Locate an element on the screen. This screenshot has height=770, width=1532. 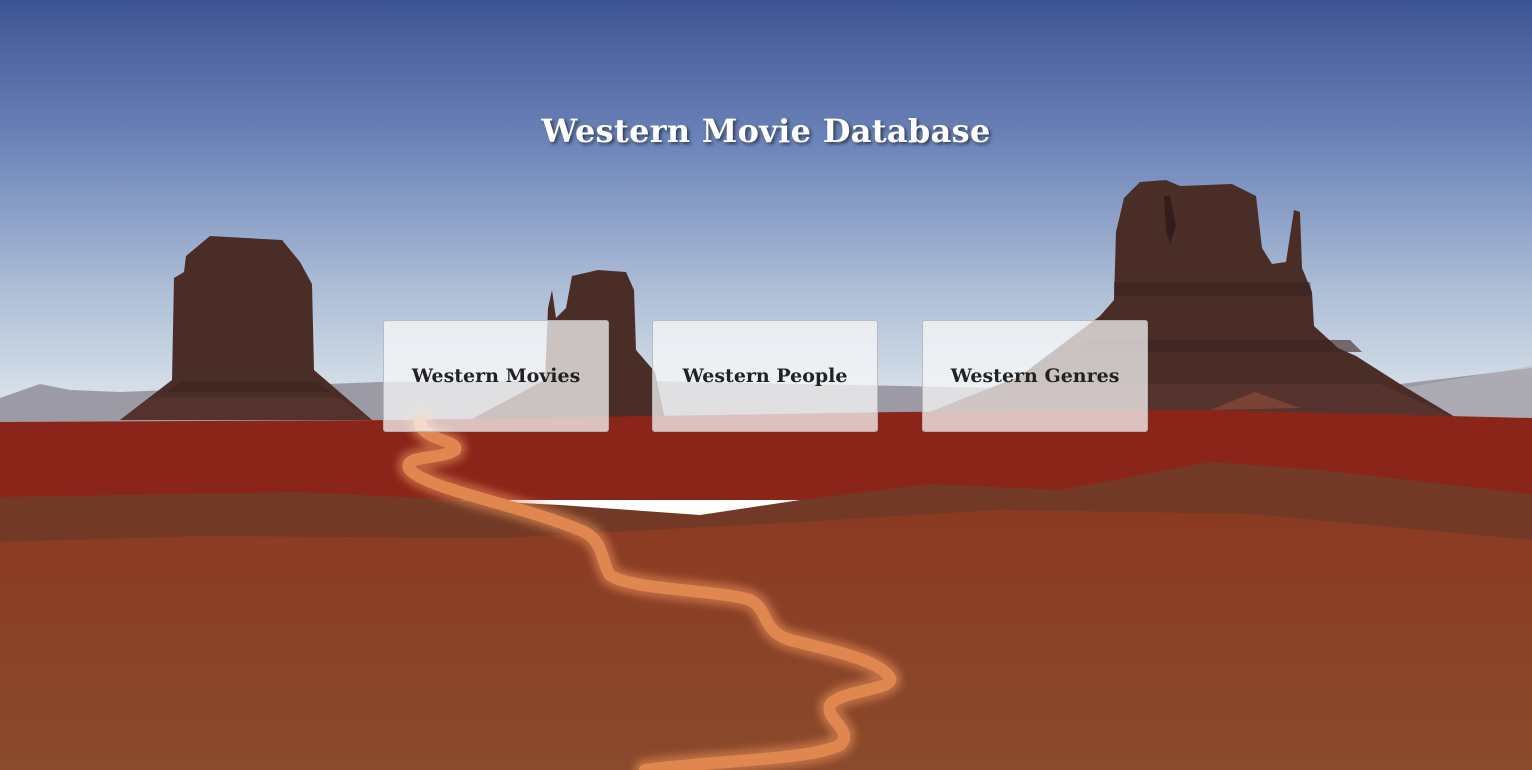
left-mesa is located at coordinates (246, 328).